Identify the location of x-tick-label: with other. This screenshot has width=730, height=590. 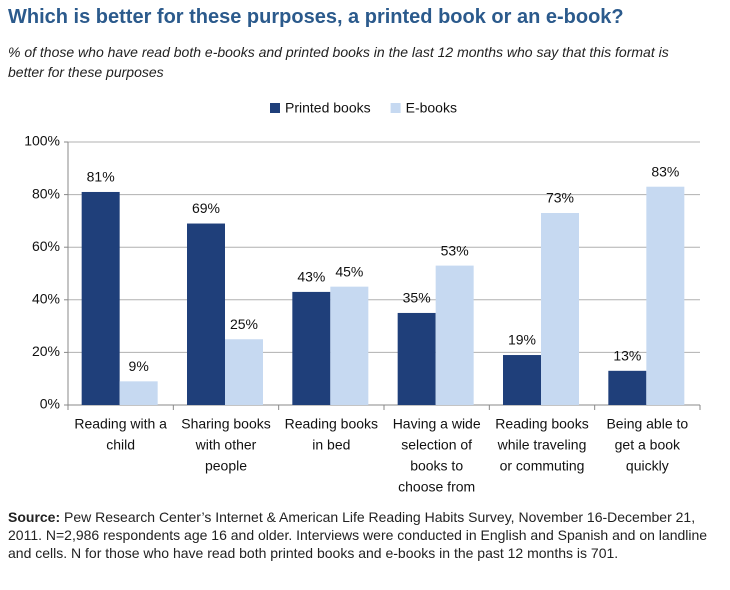
(226, 445).